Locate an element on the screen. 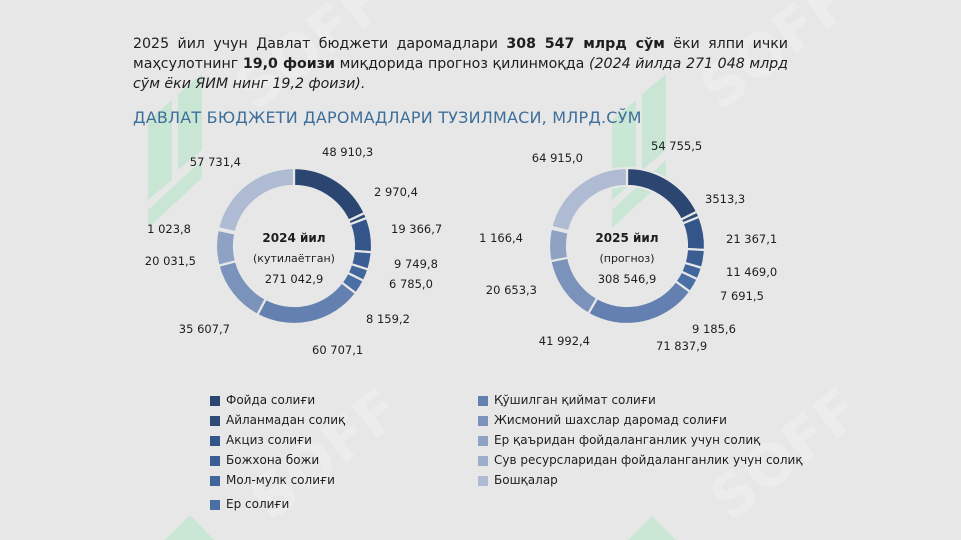  donut-center-total: 271 042,9 is located at coordinates (294, 279).